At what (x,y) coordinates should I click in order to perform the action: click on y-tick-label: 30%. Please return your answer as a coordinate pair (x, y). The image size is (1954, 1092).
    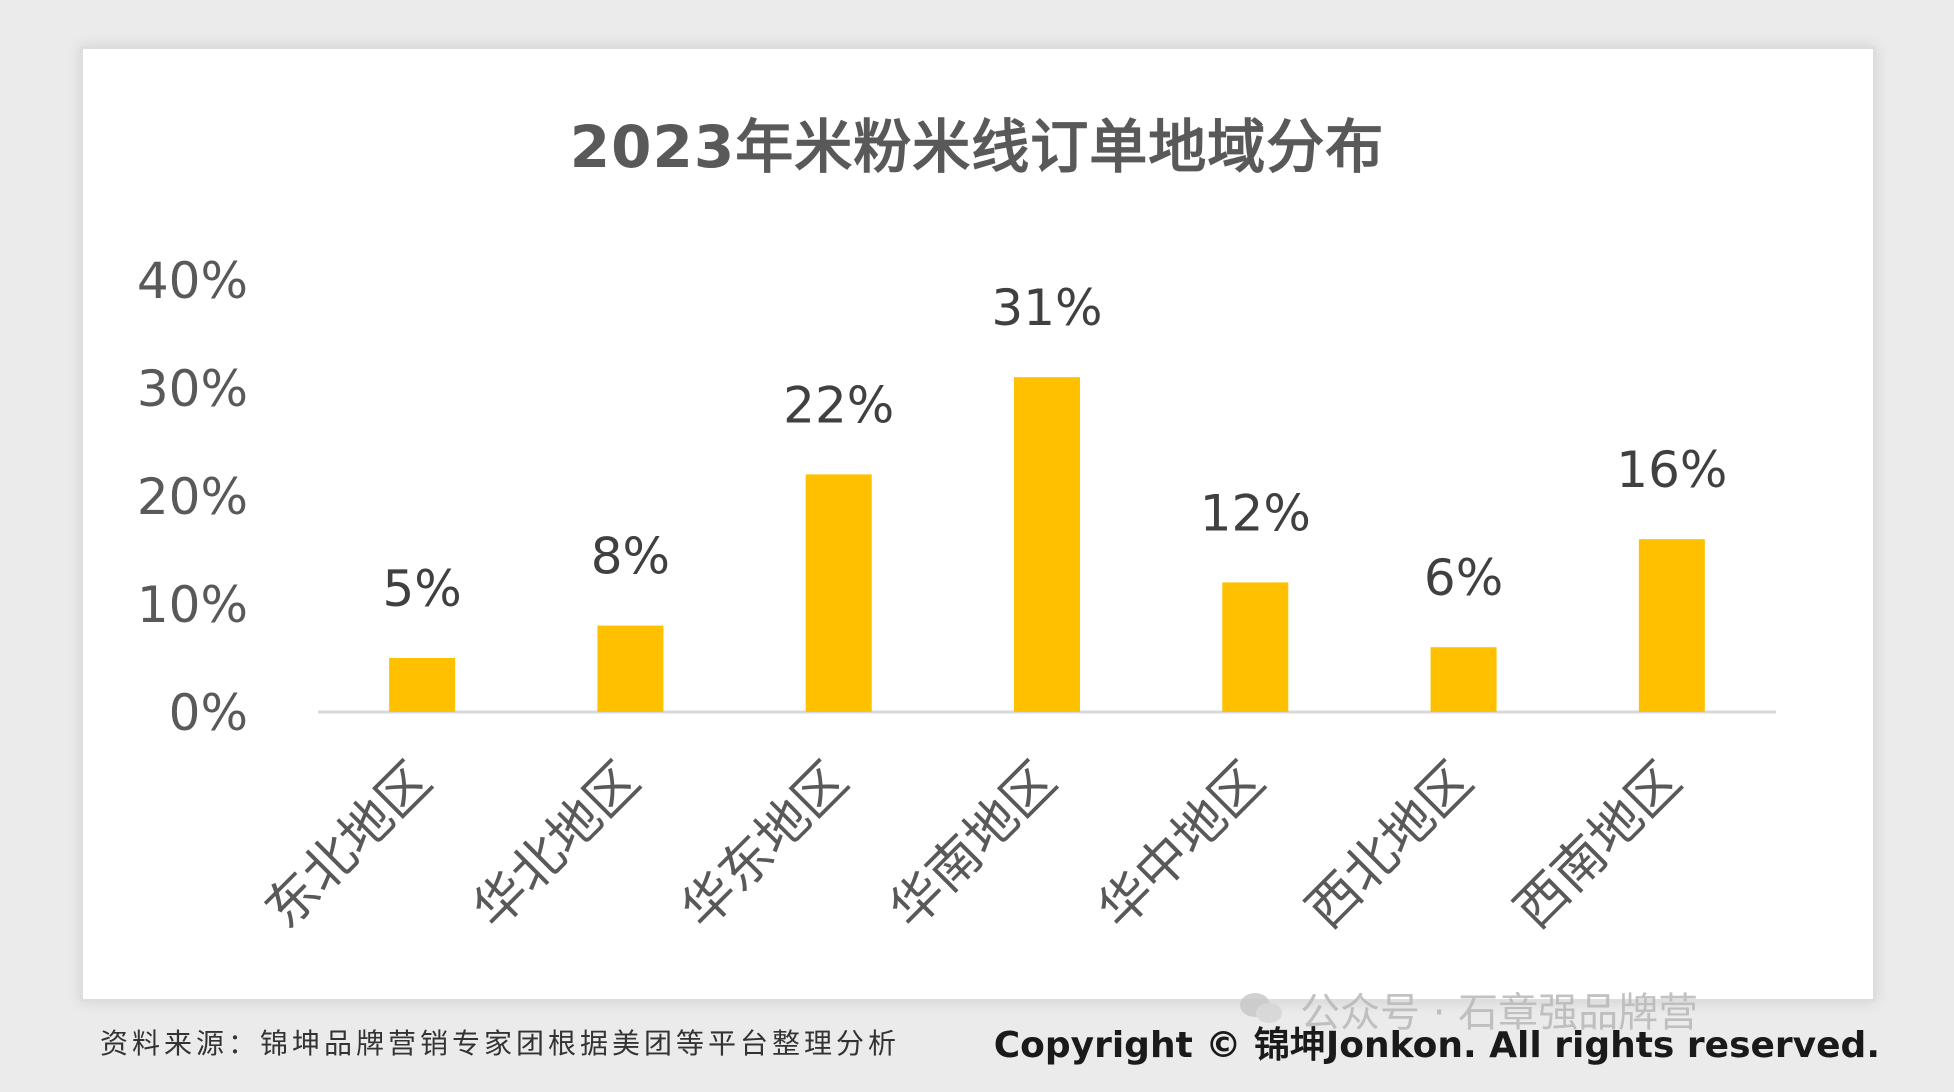
    Looking at the image, I should click on (192, 389).